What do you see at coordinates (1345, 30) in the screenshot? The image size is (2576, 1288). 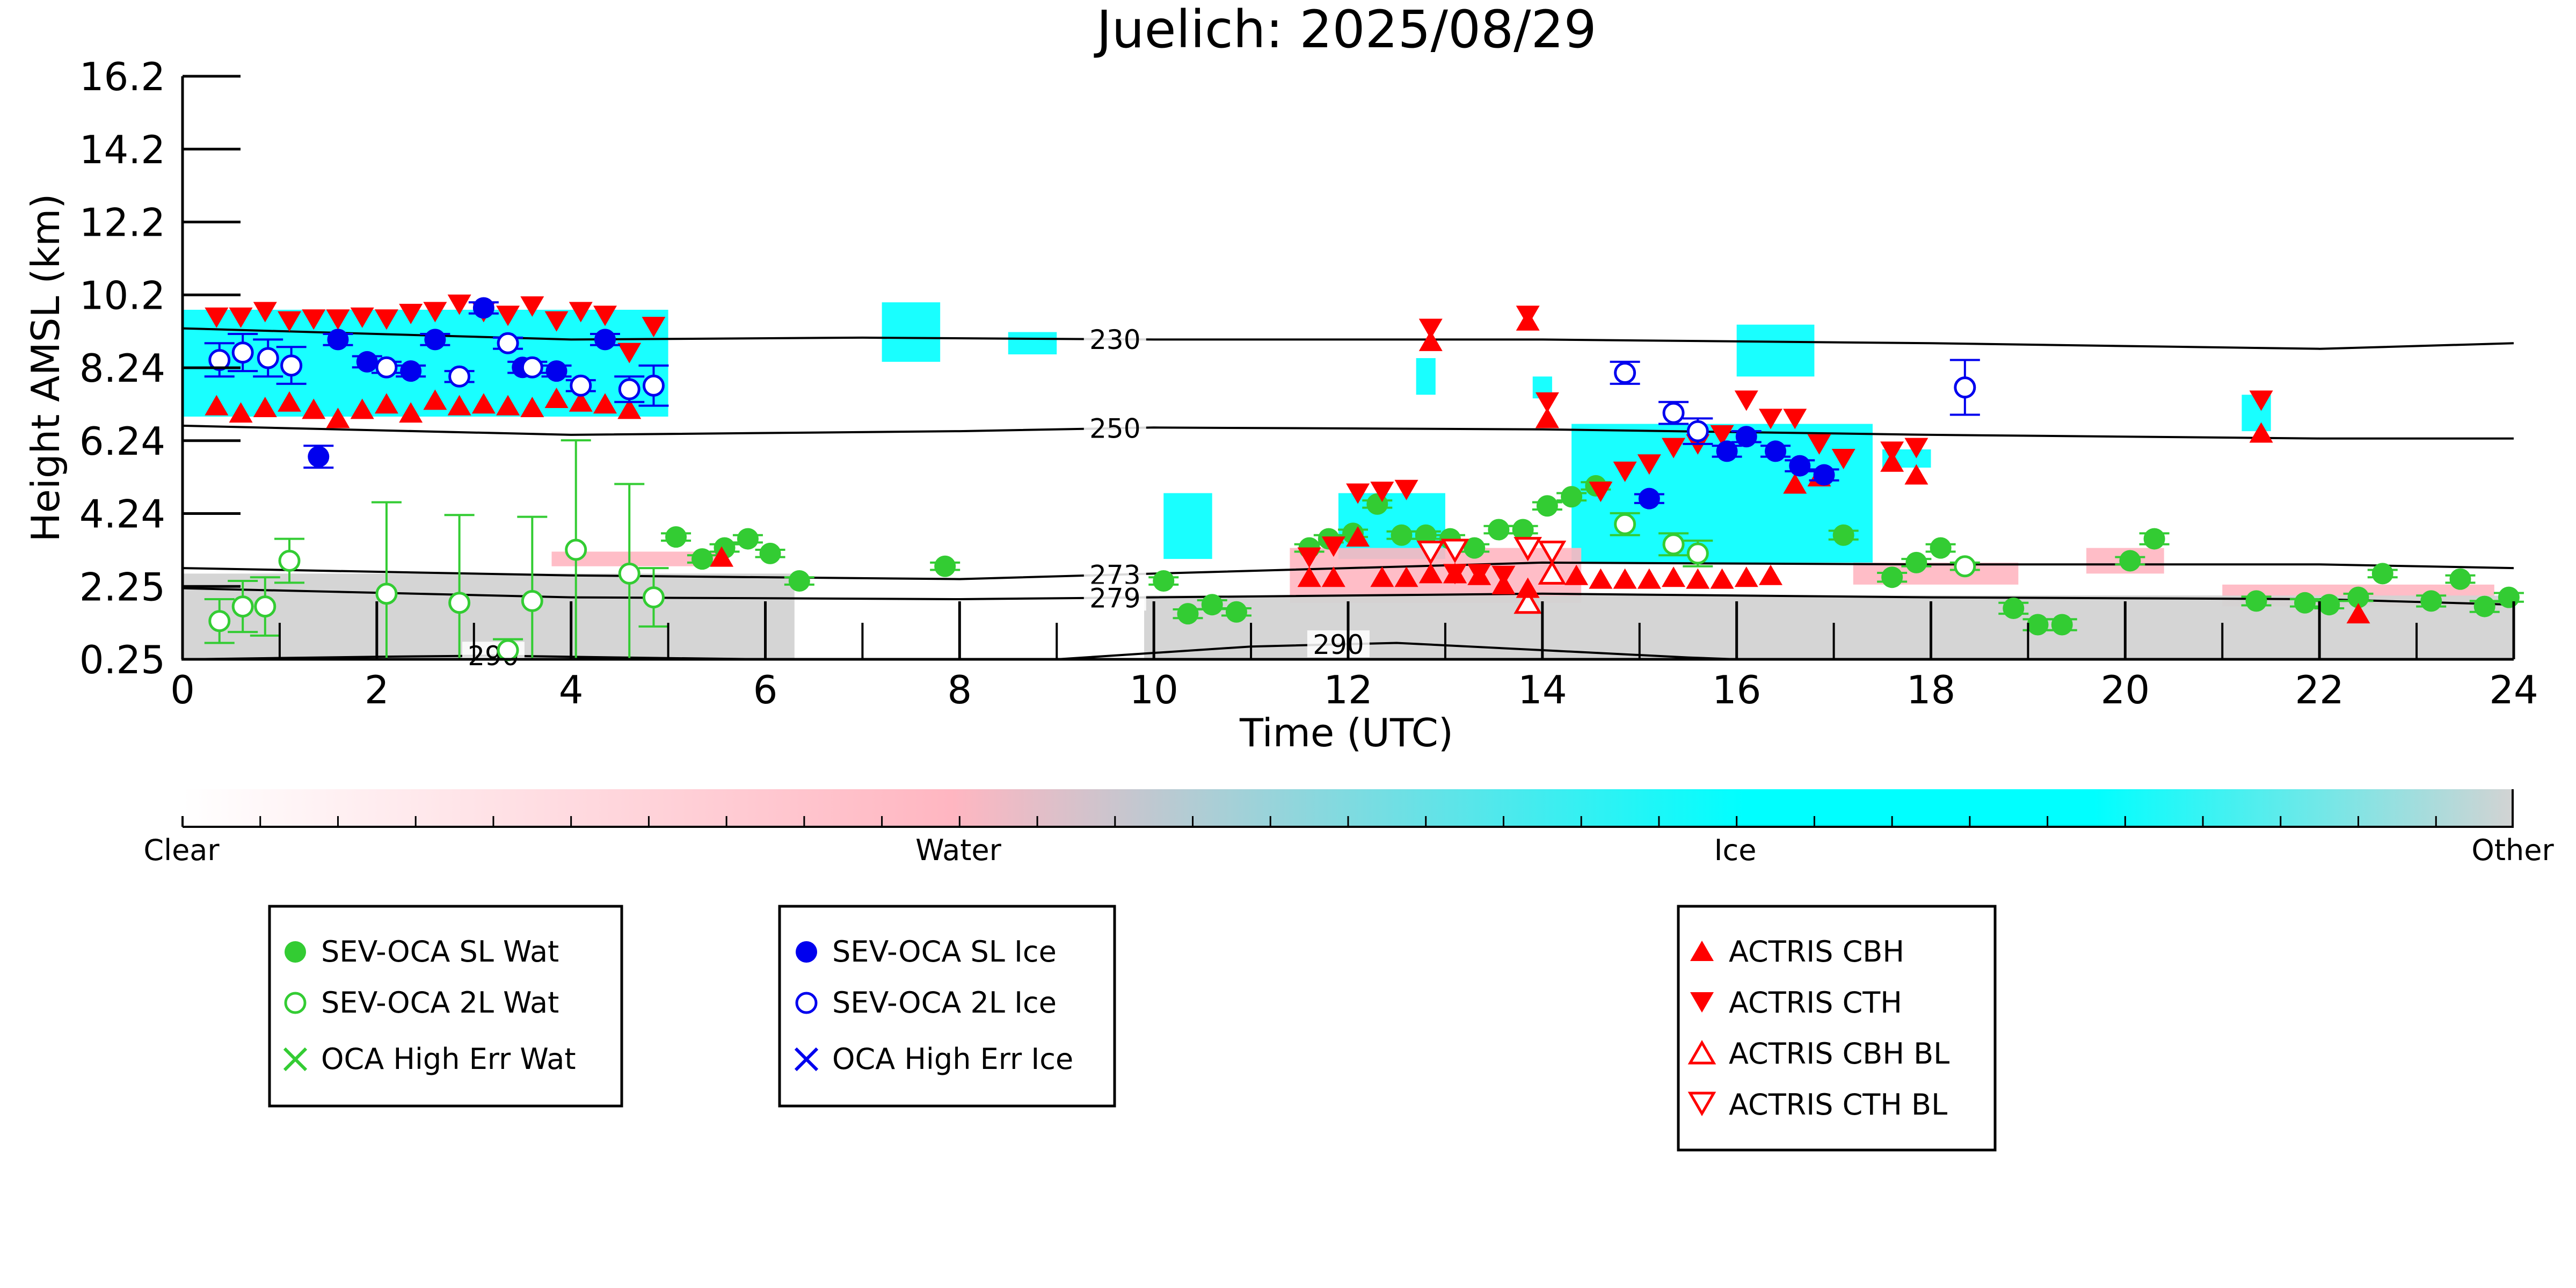 I see `chart-title: Juelich: 2025/08/29` at bounding box center [1345, 30].